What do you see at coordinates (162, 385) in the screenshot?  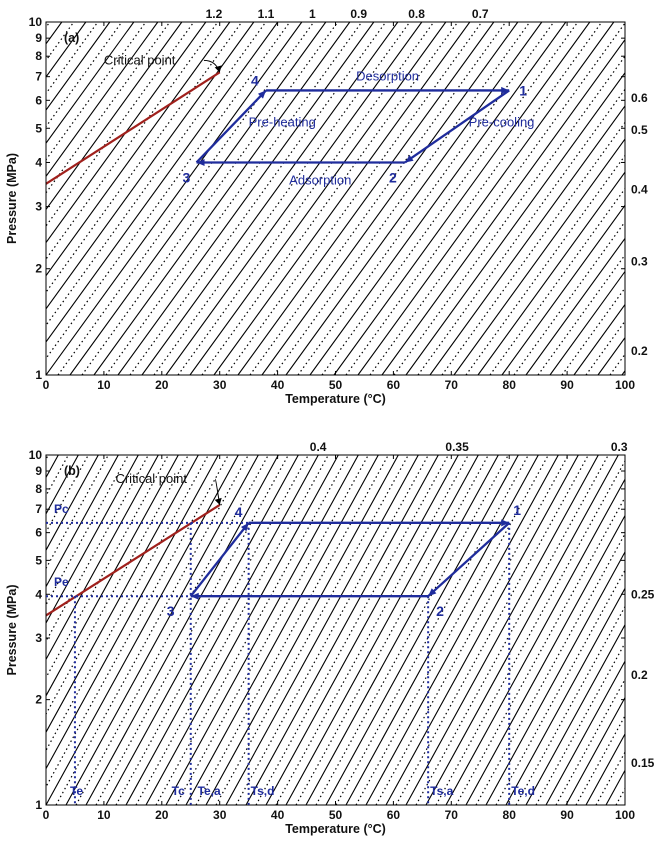 I see `x-tick-label: 20` at bounding box center [162, 385].